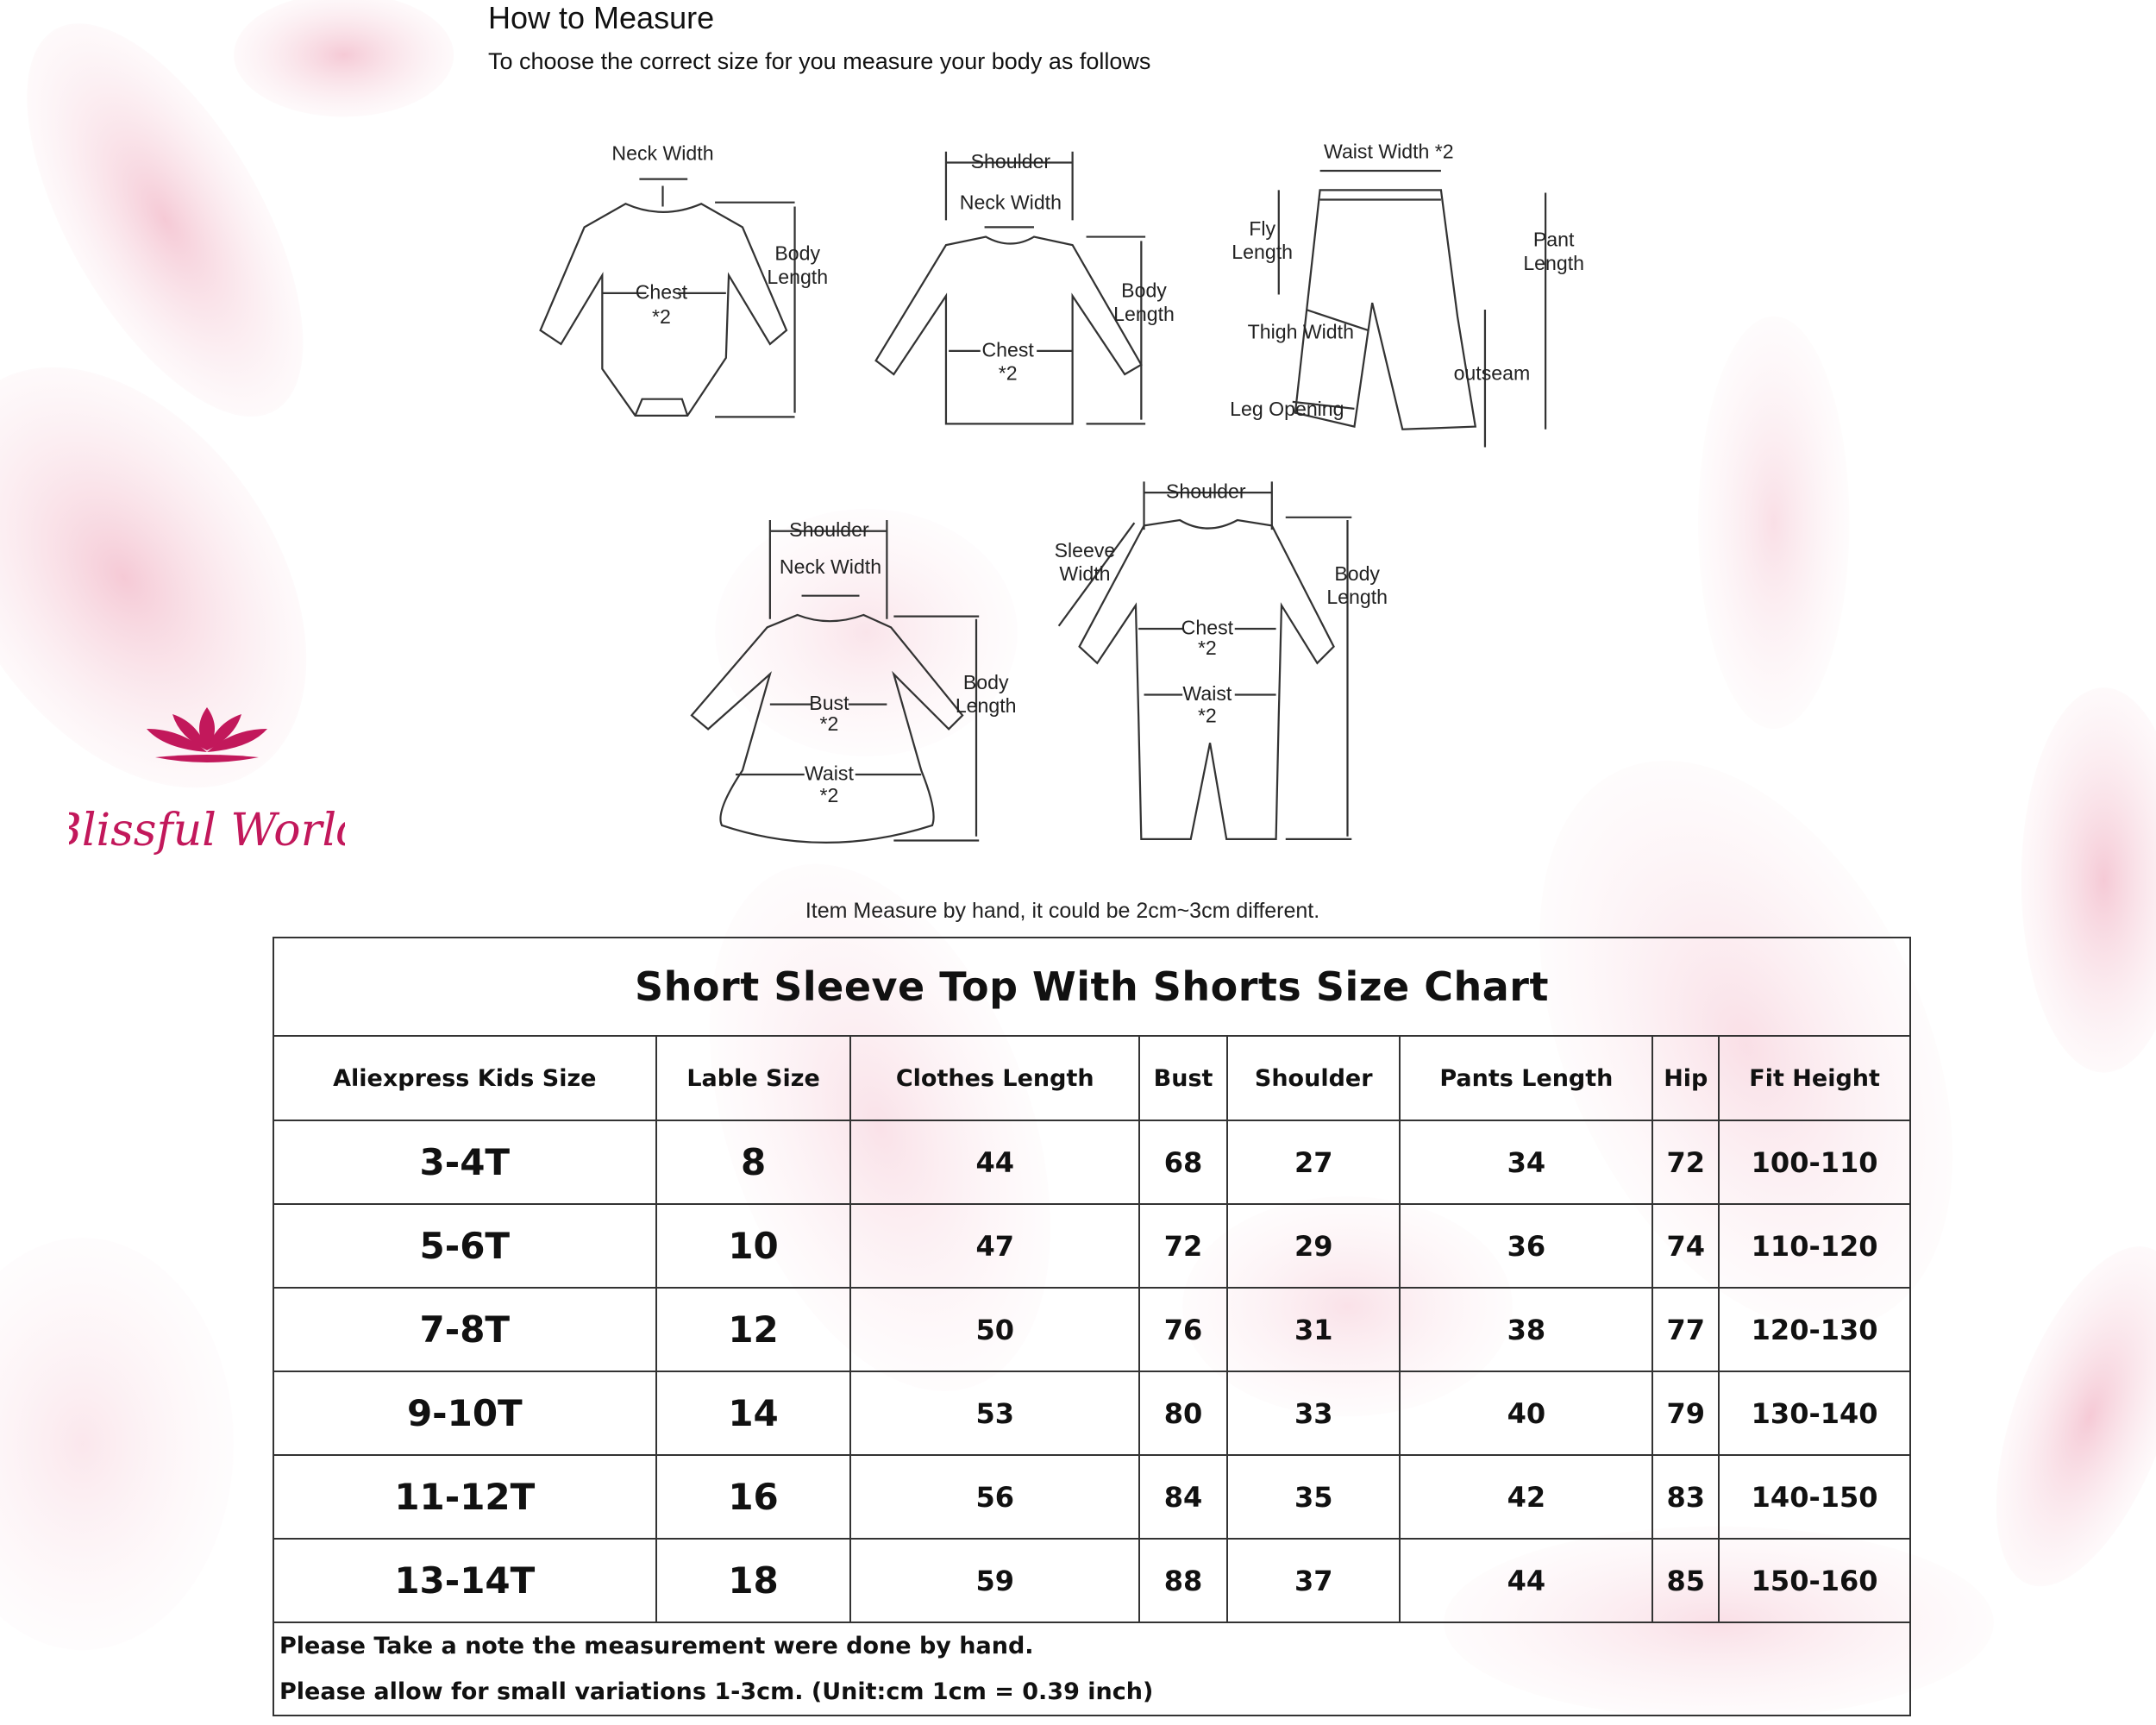 The image size is (2156, 1725). Describe the element at coordinates (1685, 1497) in the screenshot. I see `table-cell: 83` at that location.